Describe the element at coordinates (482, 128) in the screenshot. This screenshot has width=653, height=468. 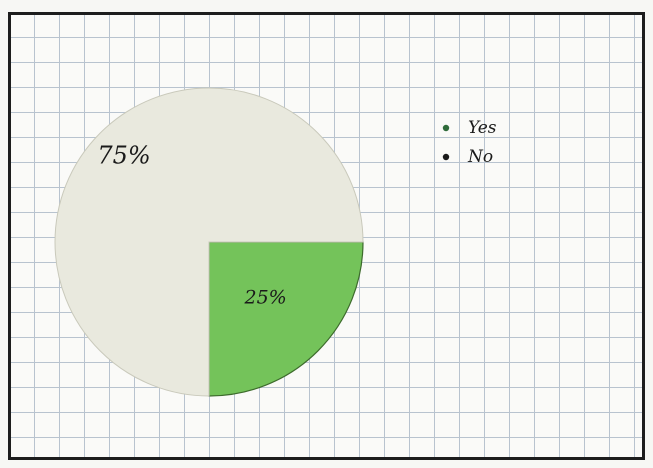
I see `legend-label-yes: Yes` at that location.